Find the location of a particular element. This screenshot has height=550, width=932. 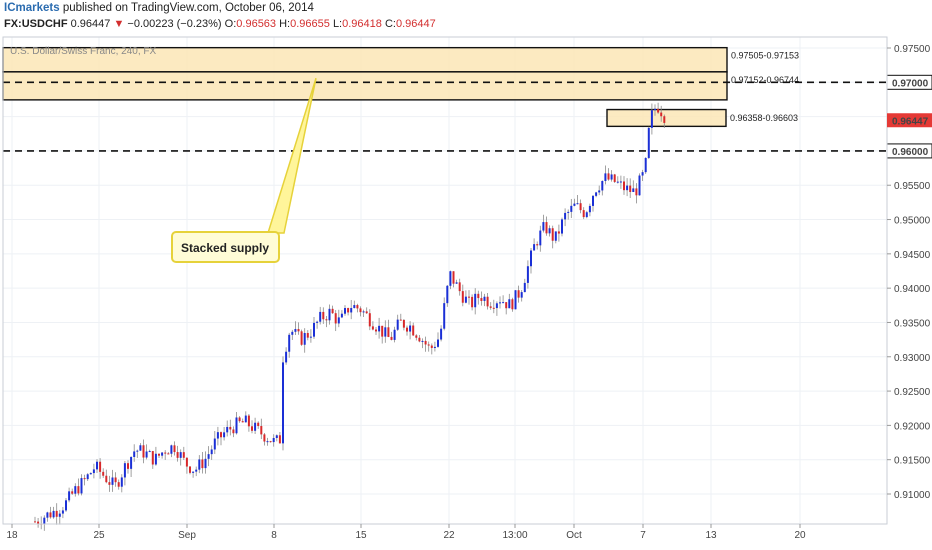

brand-link: ICmarkets is located at coordinates (32, 8).